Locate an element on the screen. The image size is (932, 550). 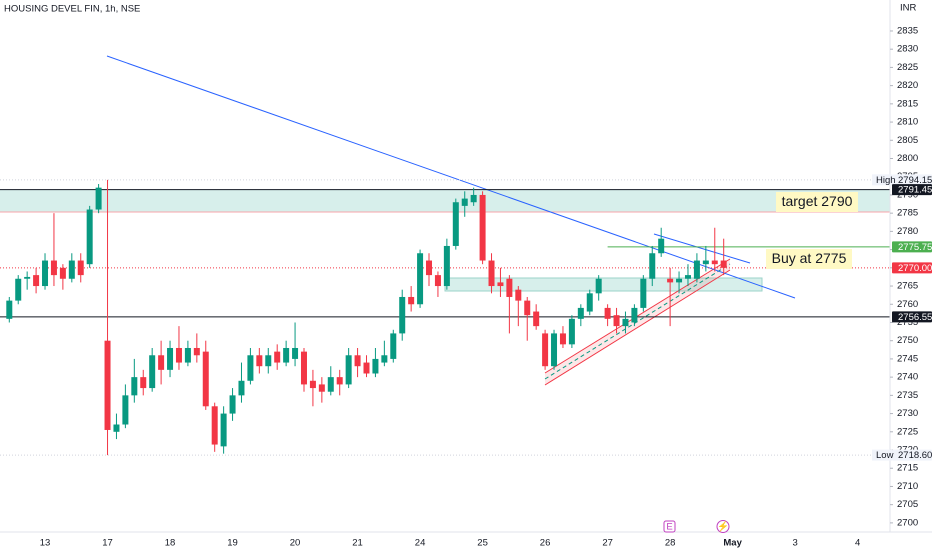
price-tag-label: 2794.15 is located at coordinates (915, 180).